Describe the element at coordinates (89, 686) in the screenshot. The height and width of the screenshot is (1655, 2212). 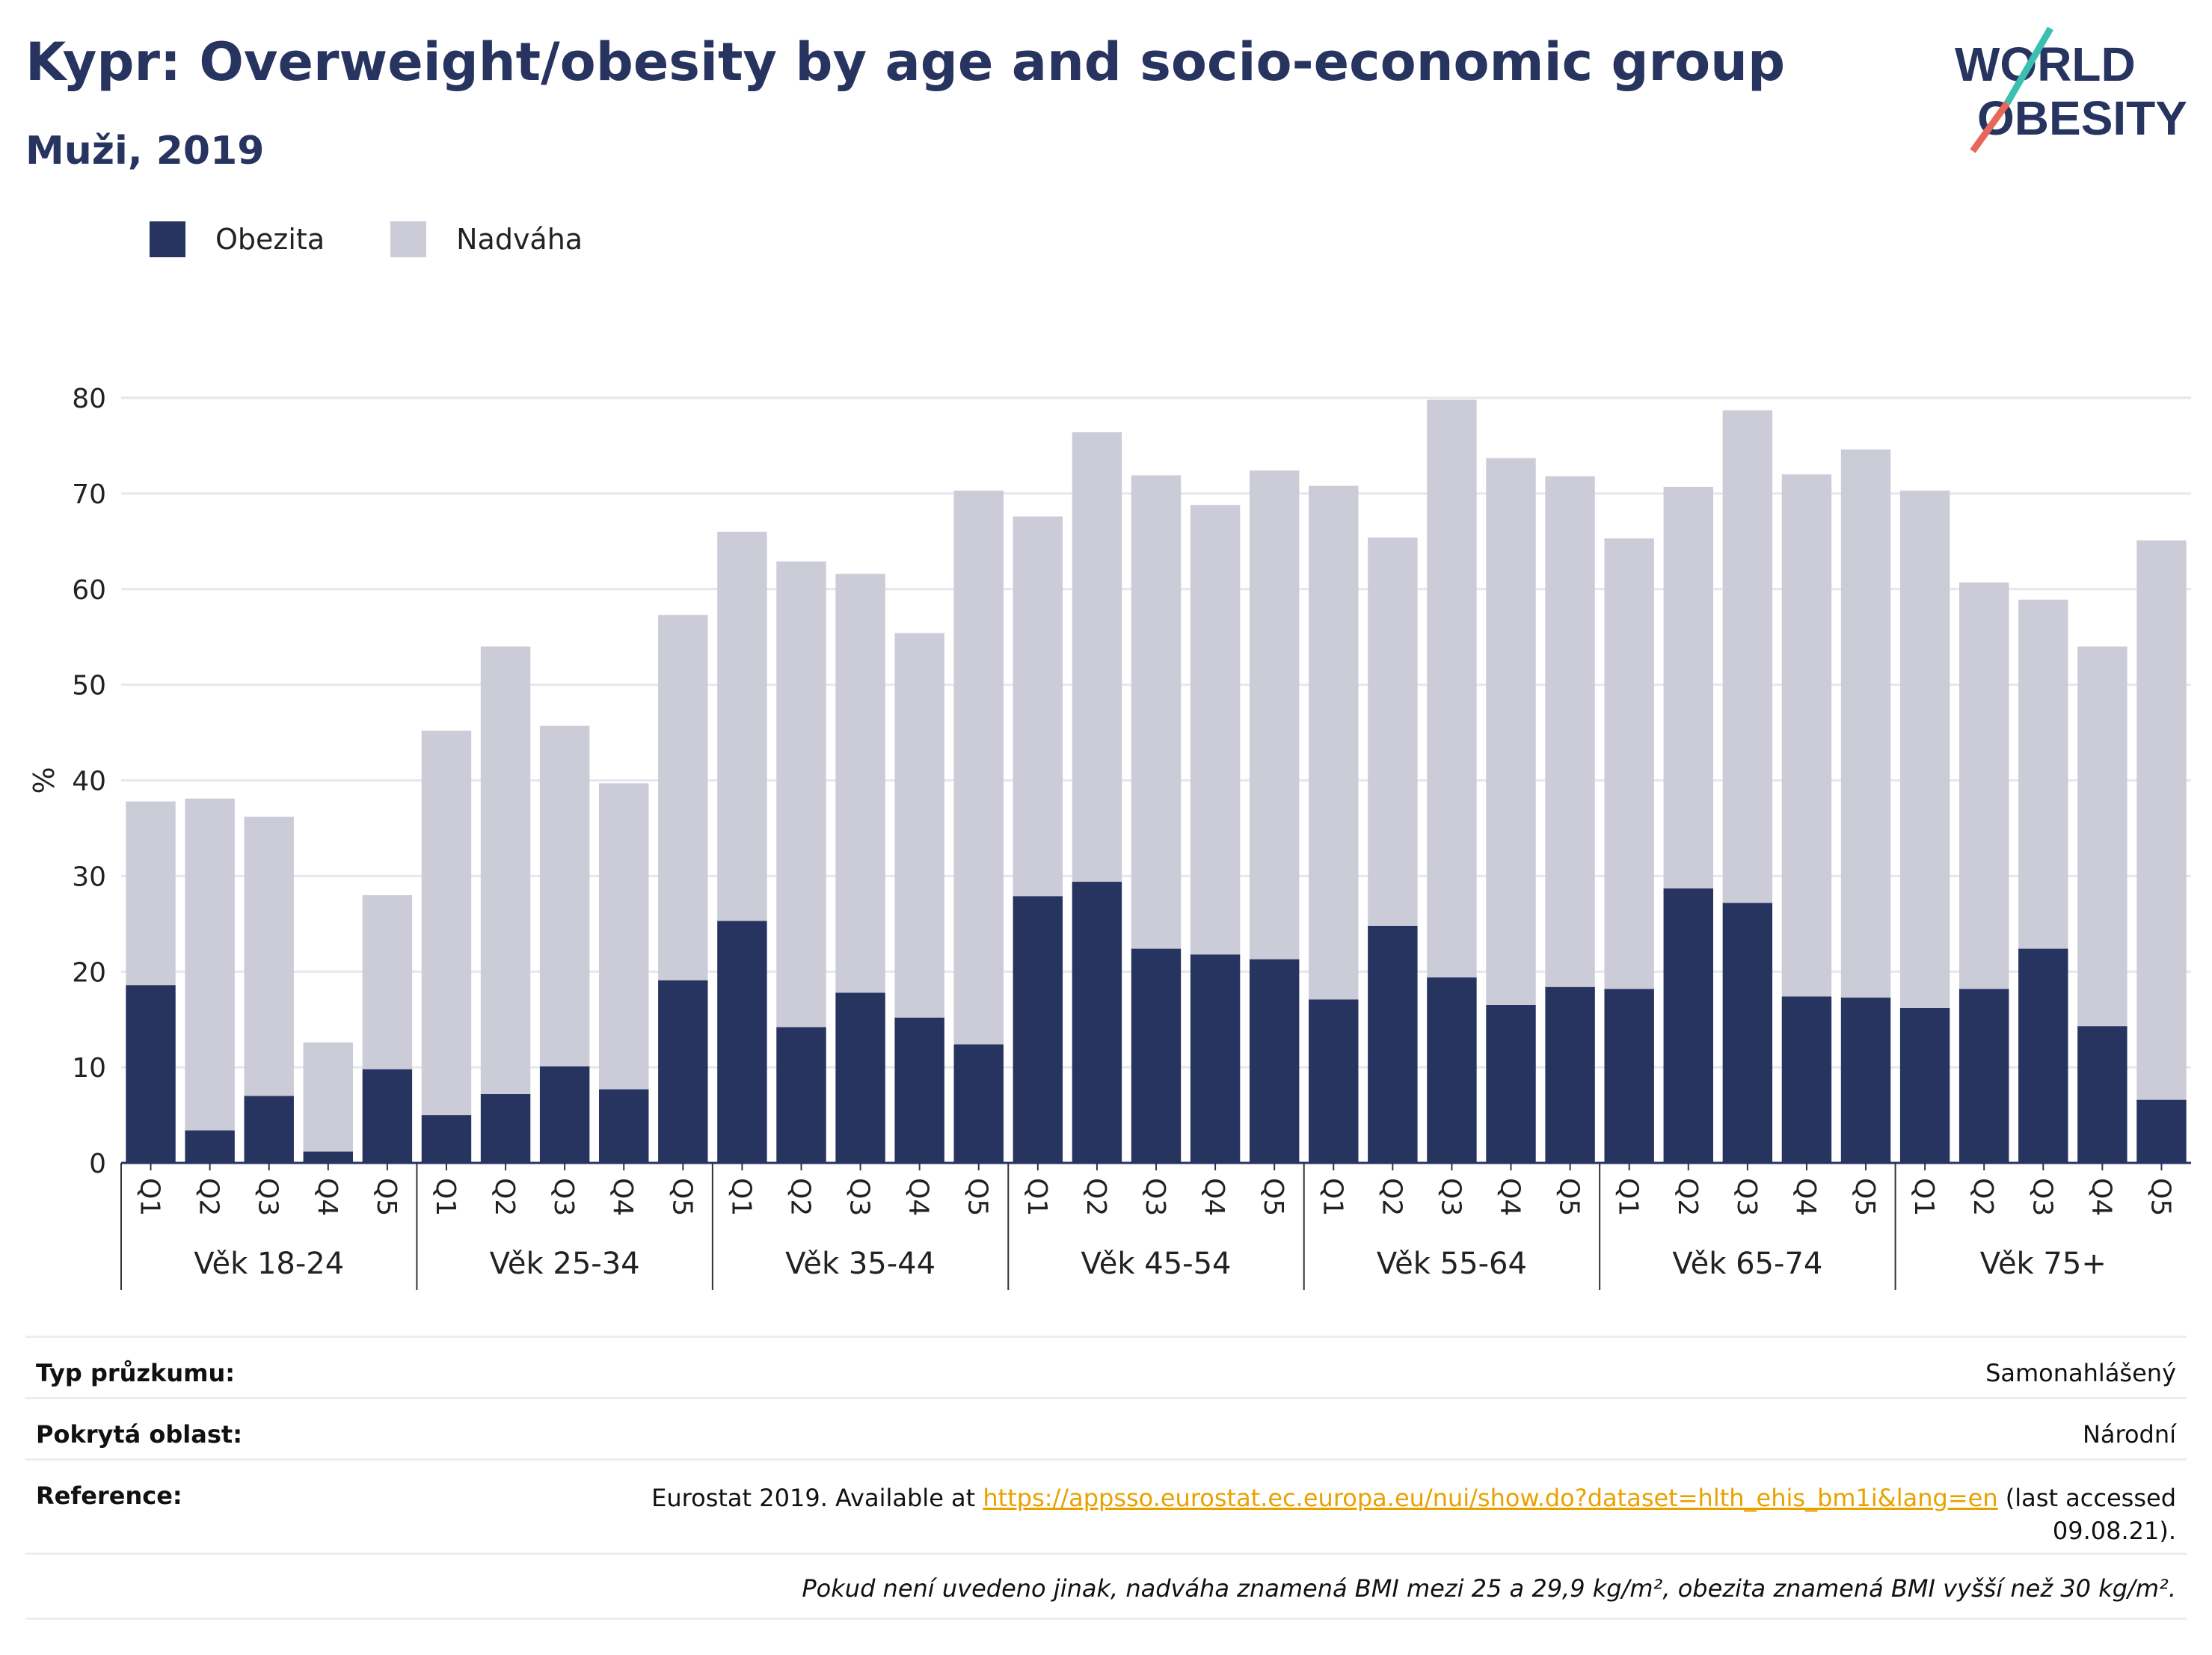
I see `y-tick-label: 50` at that location.